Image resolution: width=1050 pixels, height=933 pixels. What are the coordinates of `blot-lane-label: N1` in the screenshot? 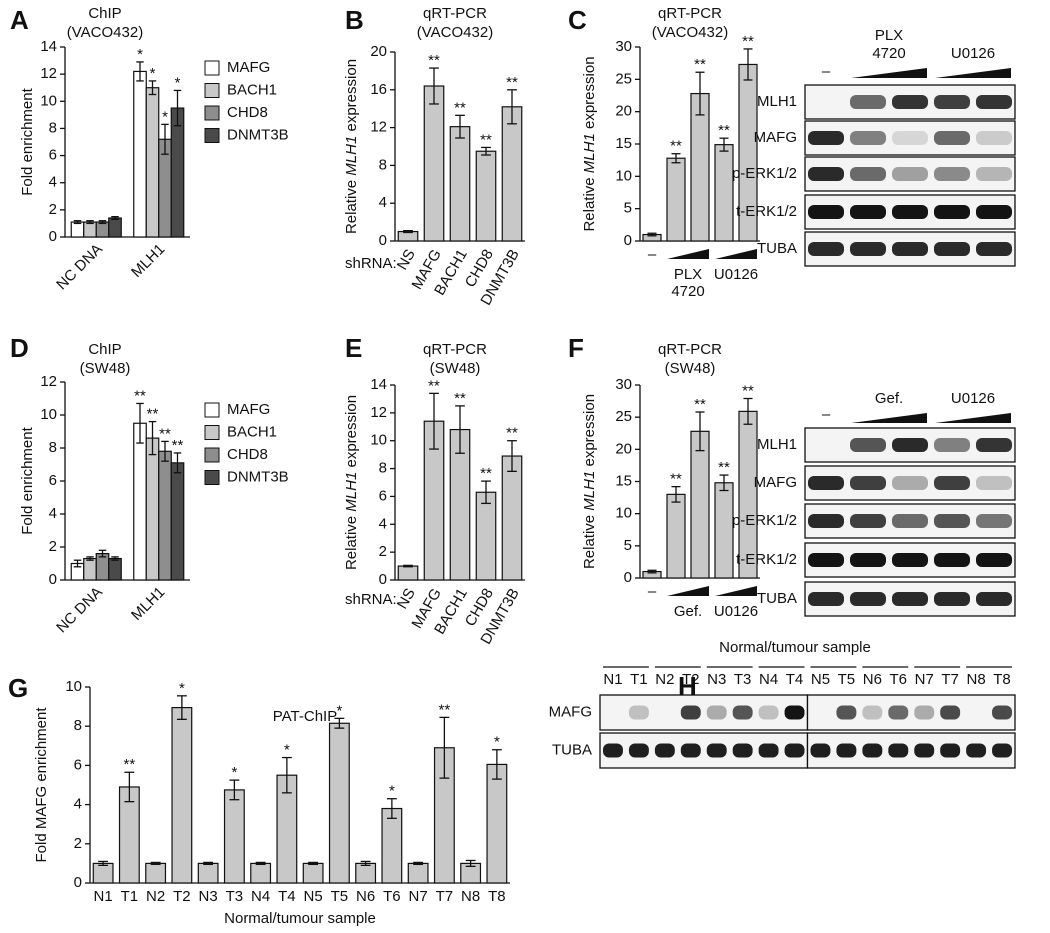 It's located at (612, 679).